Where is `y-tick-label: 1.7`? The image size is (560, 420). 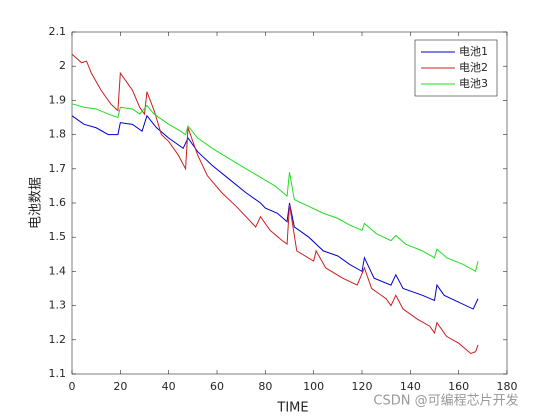 y-tick-label: 1.7 is located at coordinates (58, 168).